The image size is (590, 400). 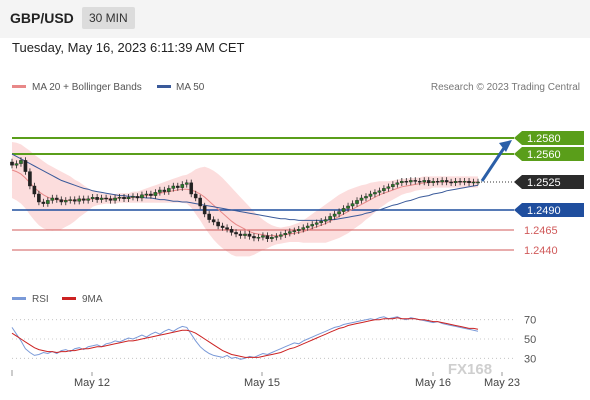 What do you see at coordinates (108, 18) in the screenshot?
I see `interval-button: 30 MIN` at bounding box center [108, 18].